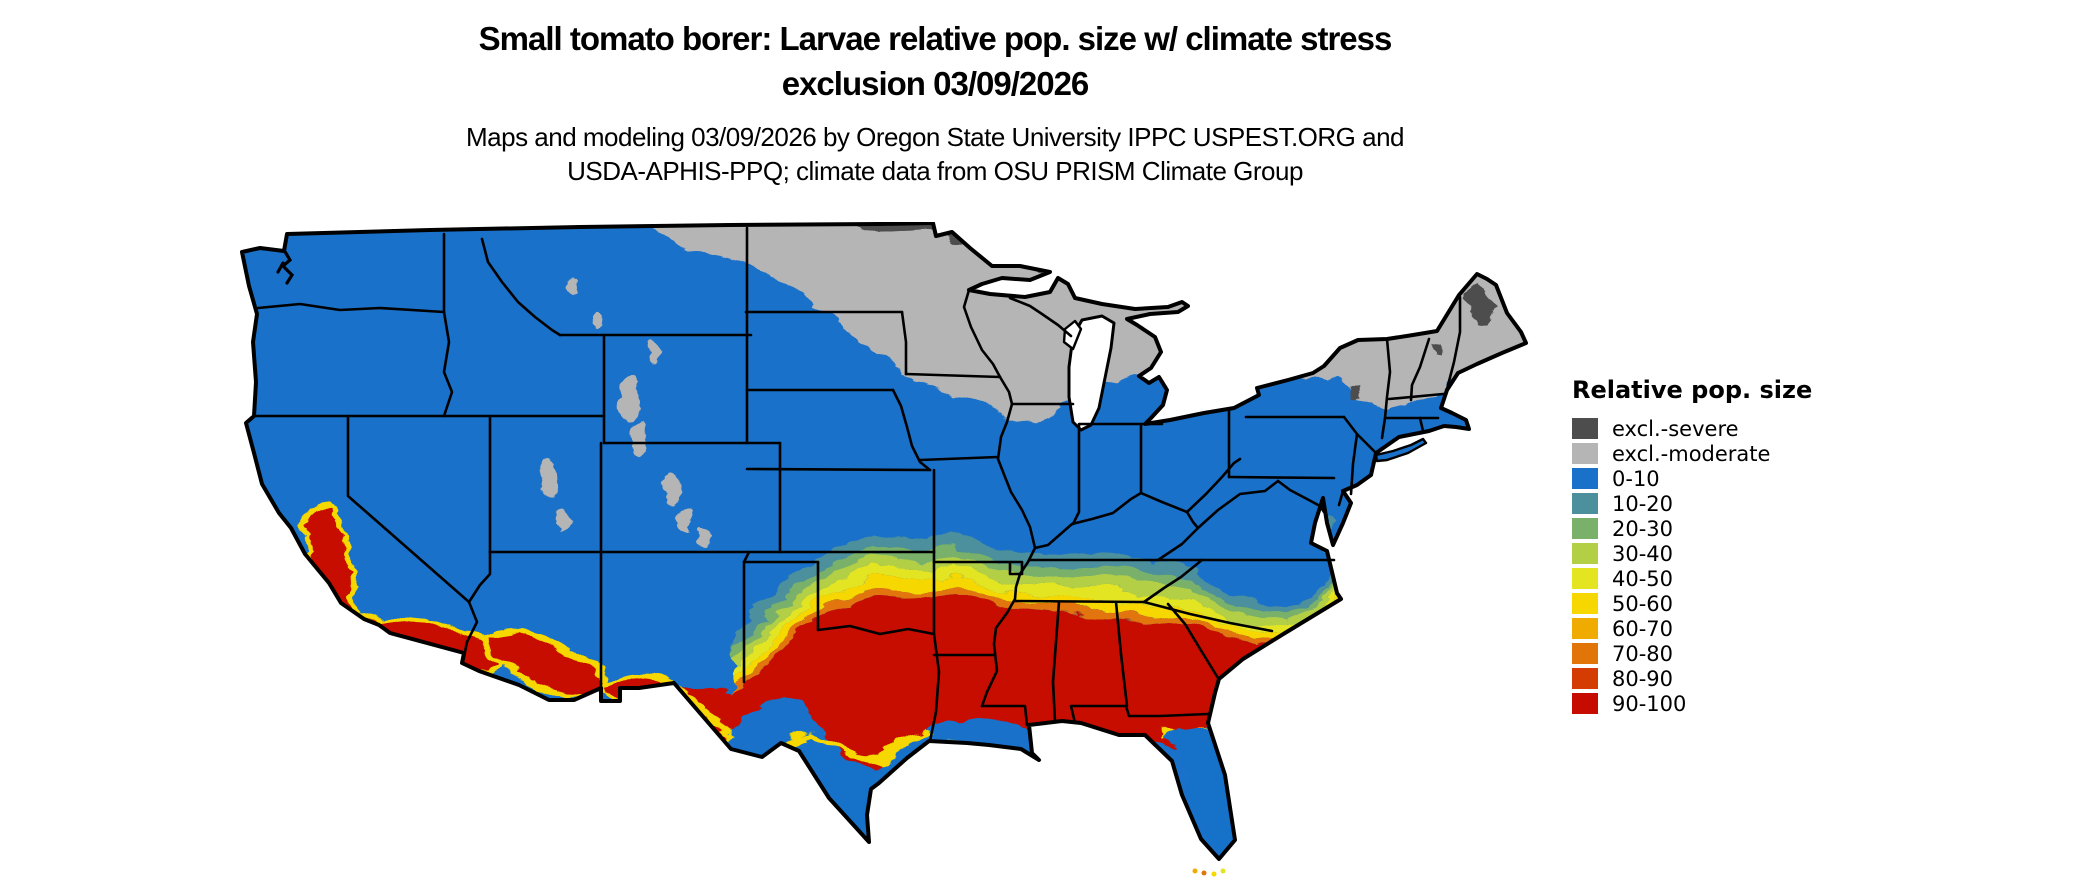 The height and width of the screenshot is (892, 2100). What do you see at coordinates (544, 661) in the screenshot?
I see `map-region-red-arizona` at bounding box center [544, 661].